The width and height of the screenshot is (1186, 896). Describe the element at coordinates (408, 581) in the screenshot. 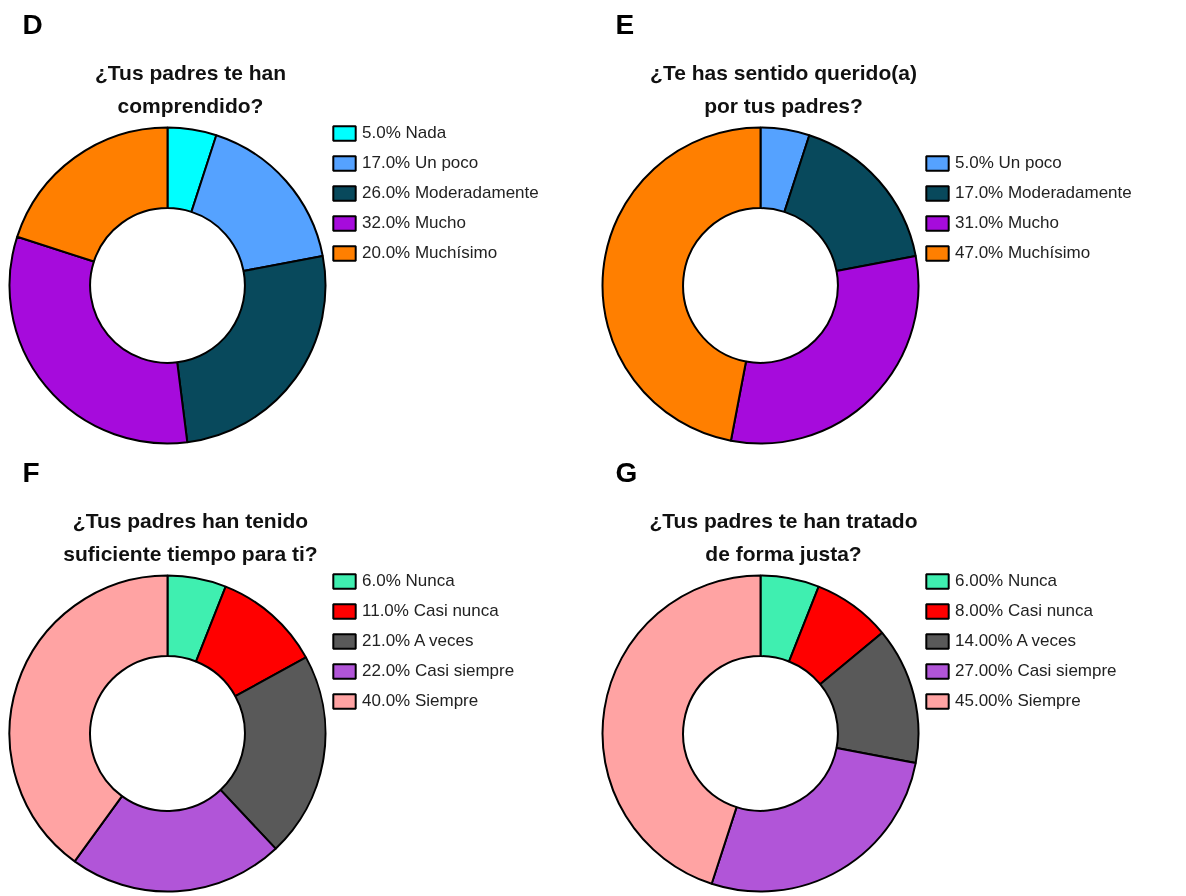

I see `legend-label: 6.0% Nunca` at that location.